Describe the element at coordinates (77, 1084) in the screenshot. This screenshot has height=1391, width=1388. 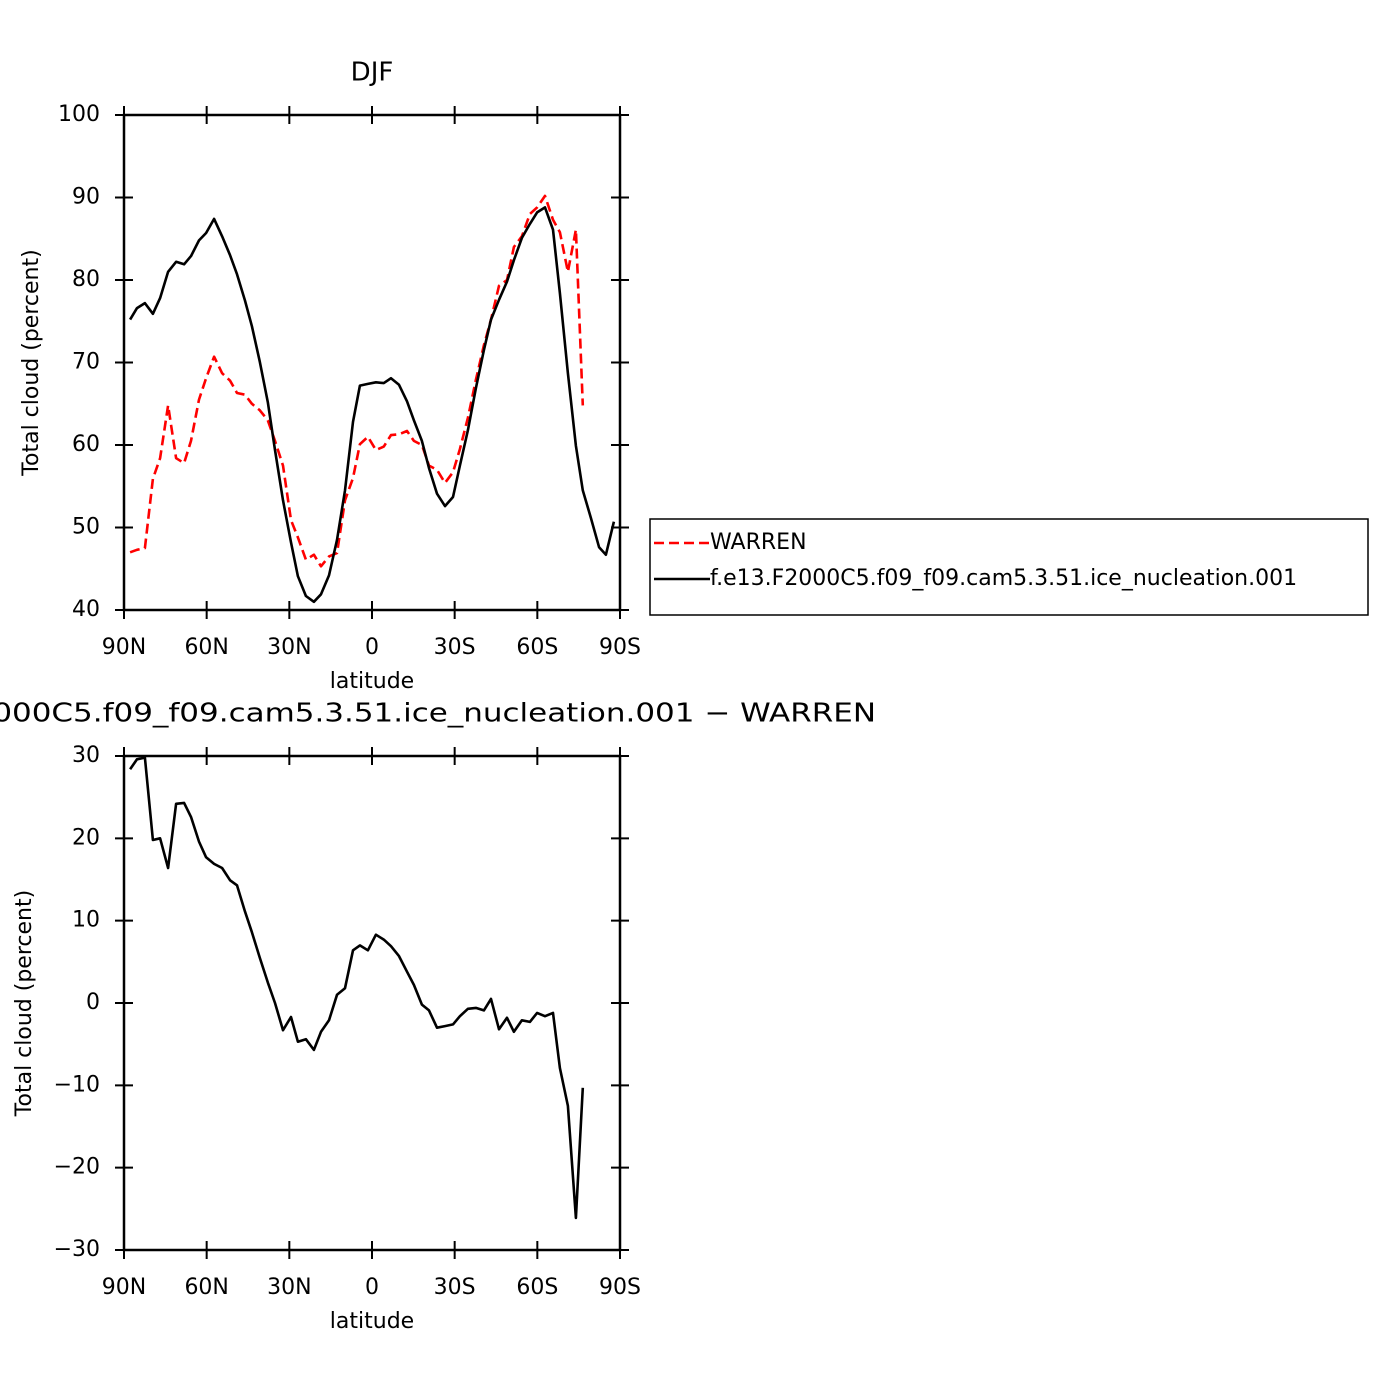
I see `y-tick-label: −10` at that location.